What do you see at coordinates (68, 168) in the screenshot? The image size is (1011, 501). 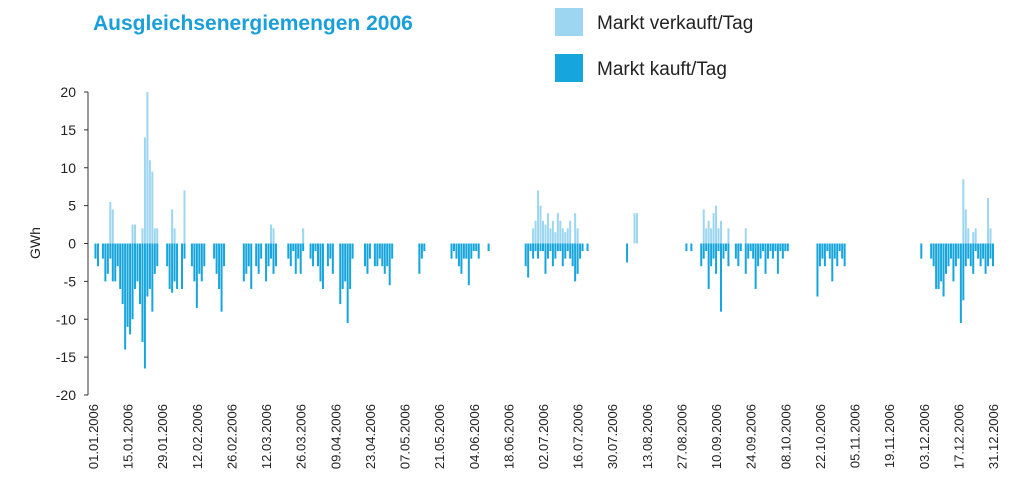 I see `y-tick-label: 10` at bounding box center [68, 168].